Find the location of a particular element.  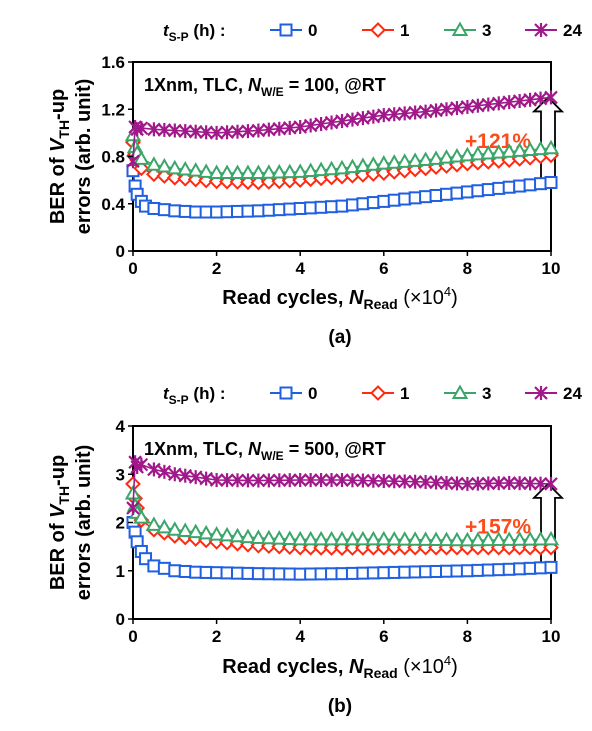

chart-annotation: 1Xnm, TLC, NW/E = 500, @RT is located at coordinates (265, 451).